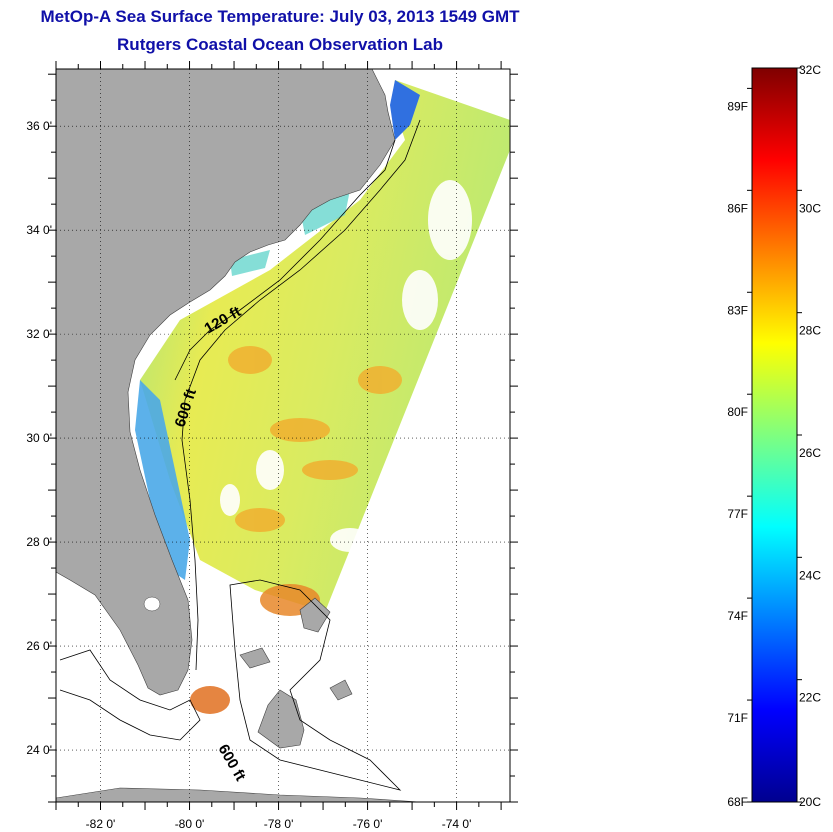  Describe the element at coordinates (737, 802) in the screenshot. I see `fahrenheit-label: 68F` at that location.